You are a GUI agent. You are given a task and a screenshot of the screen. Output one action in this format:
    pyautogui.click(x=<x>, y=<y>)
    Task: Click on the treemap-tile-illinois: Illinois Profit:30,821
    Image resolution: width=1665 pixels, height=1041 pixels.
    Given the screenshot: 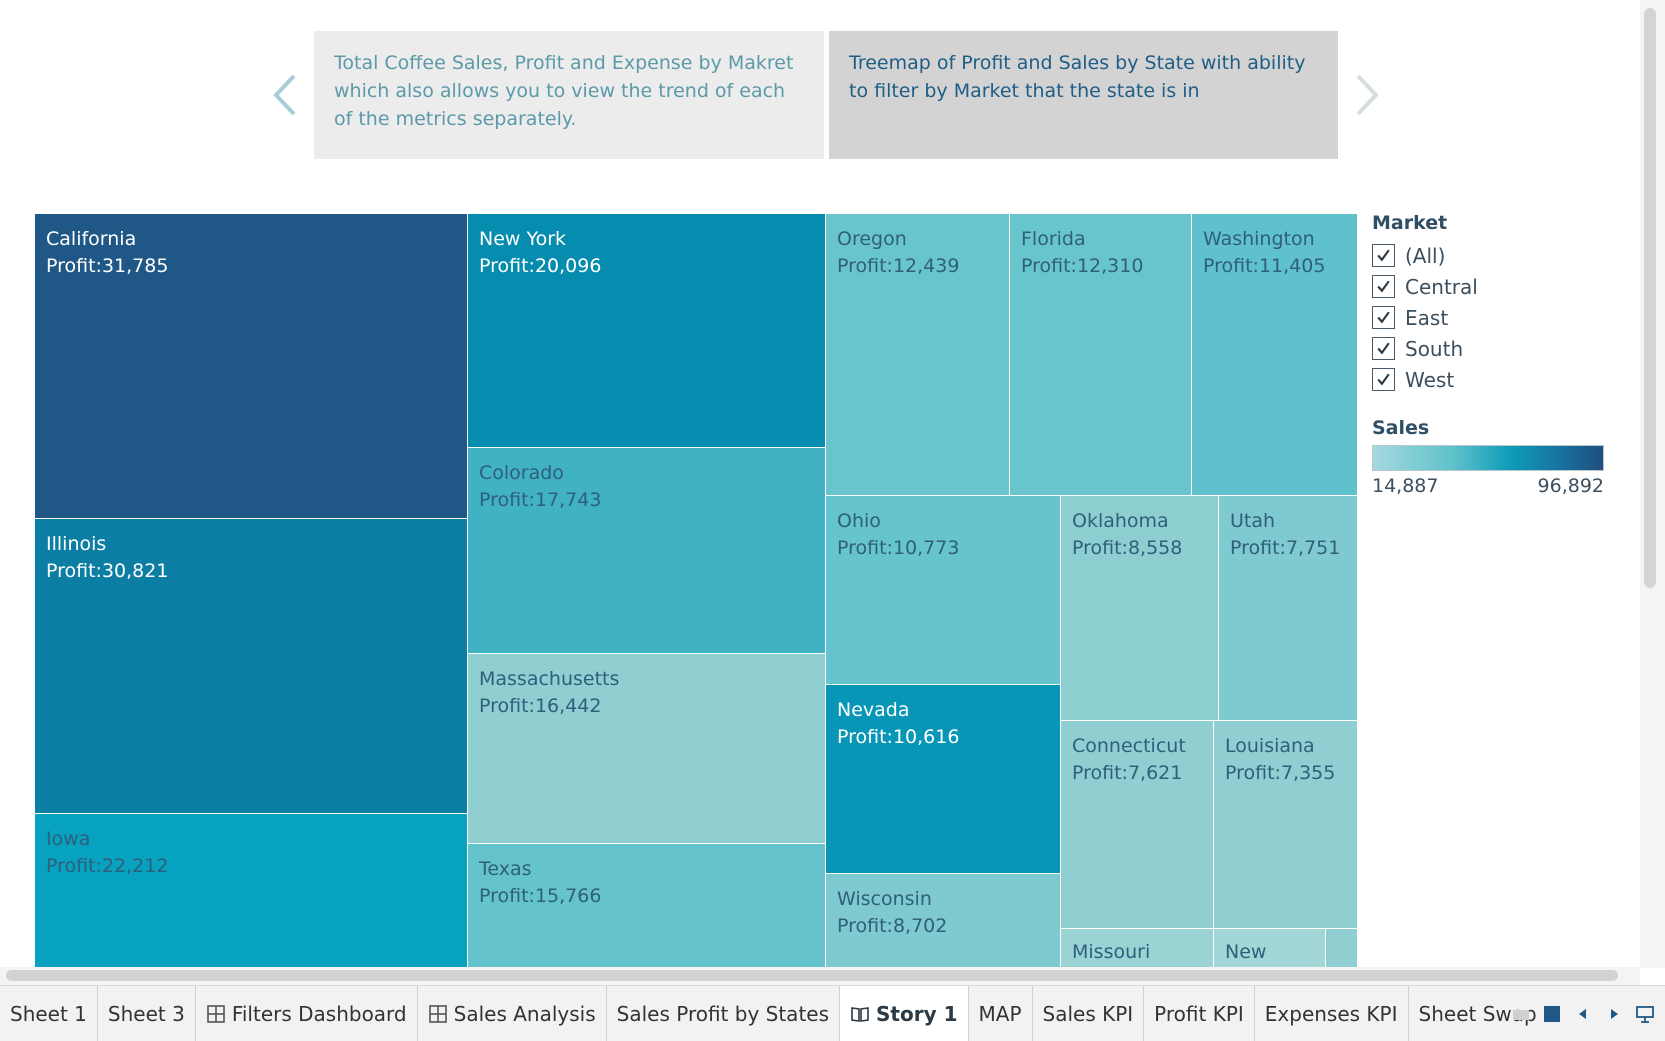 What is the action you would take?
    pyautogui.click(x=251, y=666)
    